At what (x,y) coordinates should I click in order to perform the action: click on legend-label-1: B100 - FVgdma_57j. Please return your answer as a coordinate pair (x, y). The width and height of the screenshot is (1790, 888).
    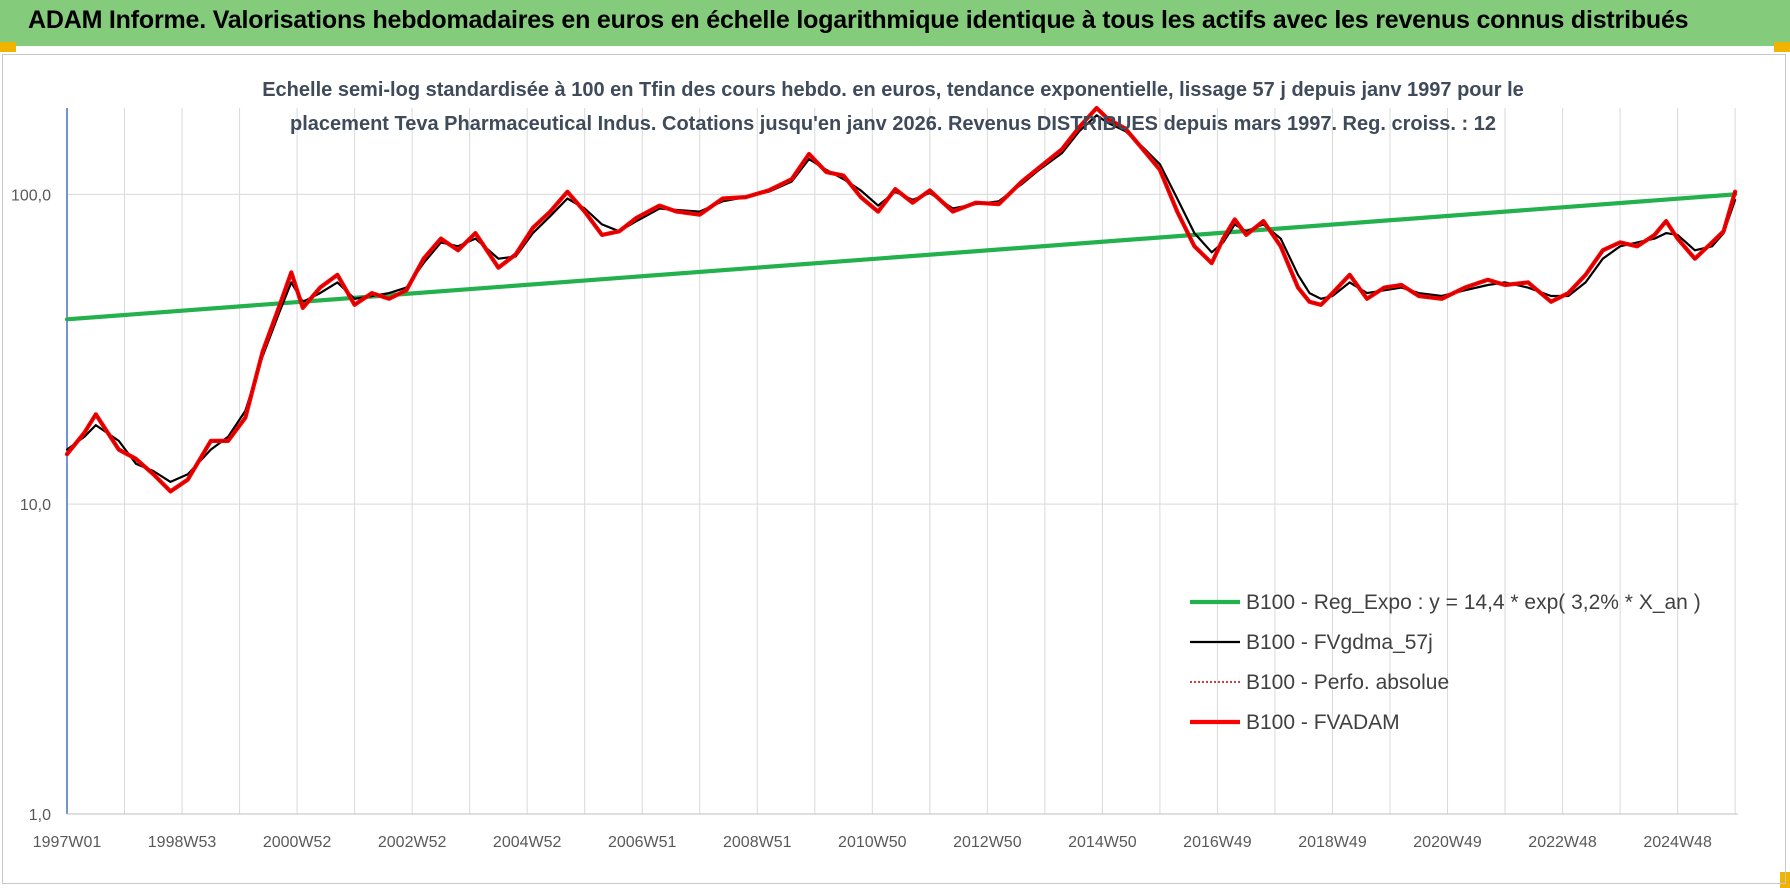
    Looking at the image, I should click on (1339, 642).